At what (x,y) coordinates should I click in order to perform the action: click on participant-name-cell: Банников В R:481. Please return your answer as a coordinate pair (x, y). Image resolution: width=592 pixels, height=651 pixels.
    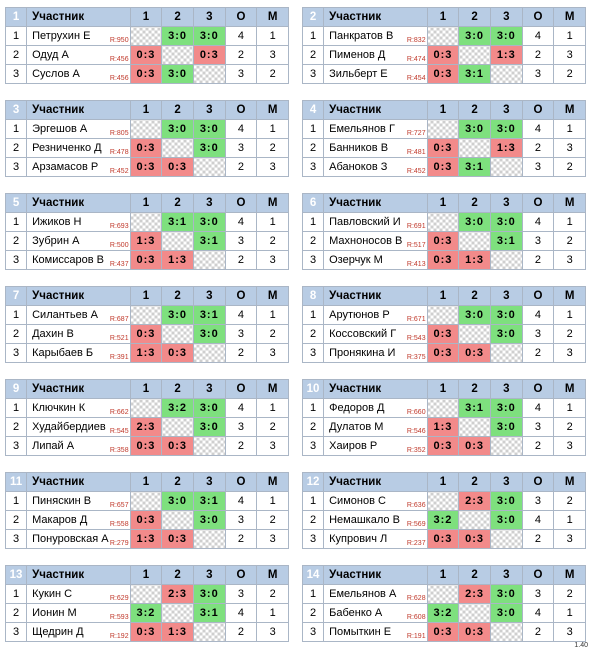
    Looking at the image, I should click on (375, 148).